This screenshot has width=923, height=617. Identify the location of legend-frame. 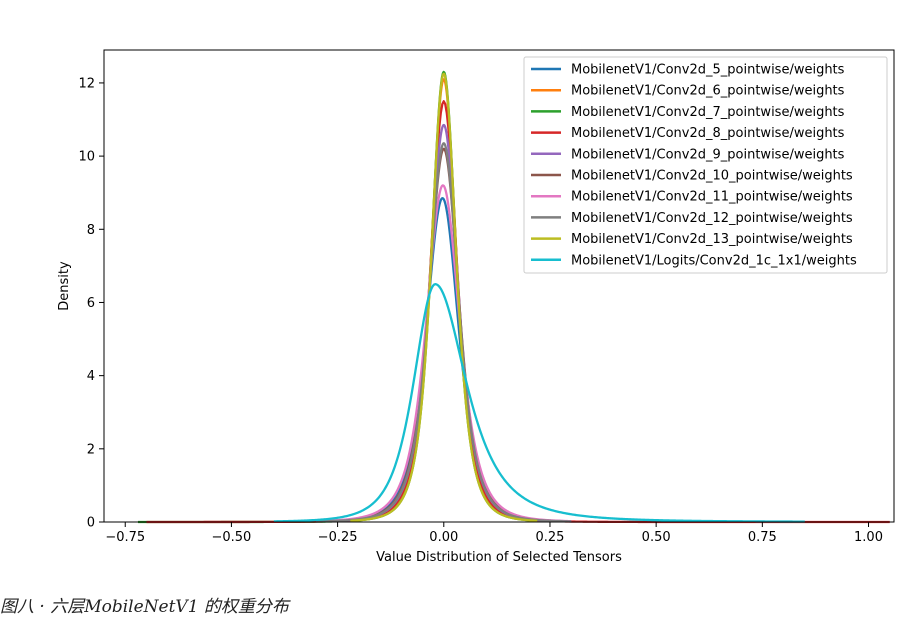
(705, 165).